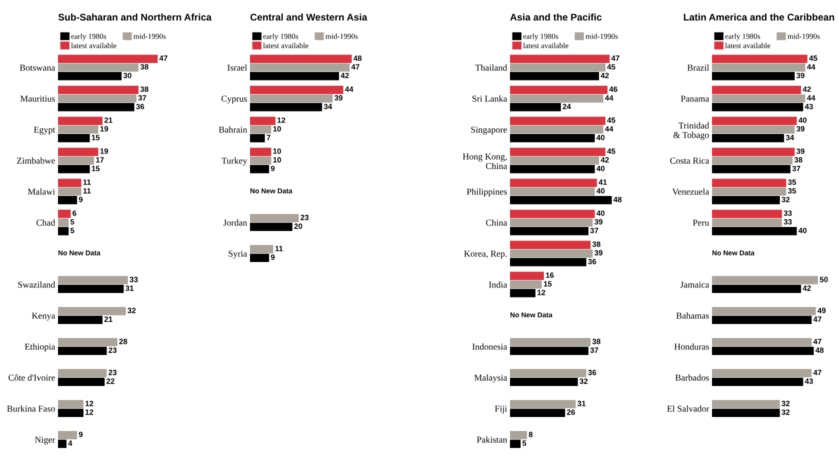 The image size is (838, 466). What do you see at coordinates (485, 254) in the screenshot?
I see `y-tick-label: Korea, Rep.` at bounding box center [485, 254].